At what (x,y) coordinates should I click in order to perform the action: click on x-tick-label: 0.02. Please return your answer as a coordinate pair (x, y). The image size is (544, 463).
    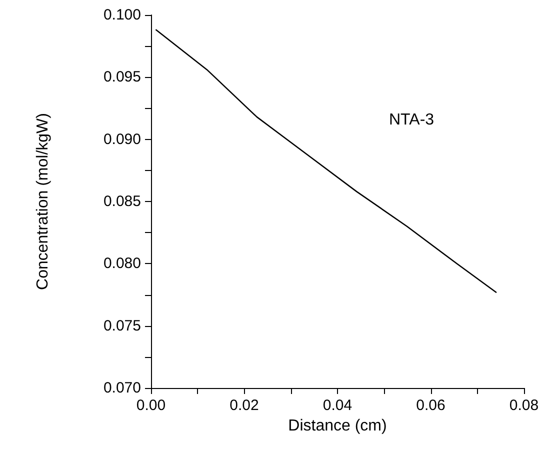
    Looking at the image, I should click on (244, 405).